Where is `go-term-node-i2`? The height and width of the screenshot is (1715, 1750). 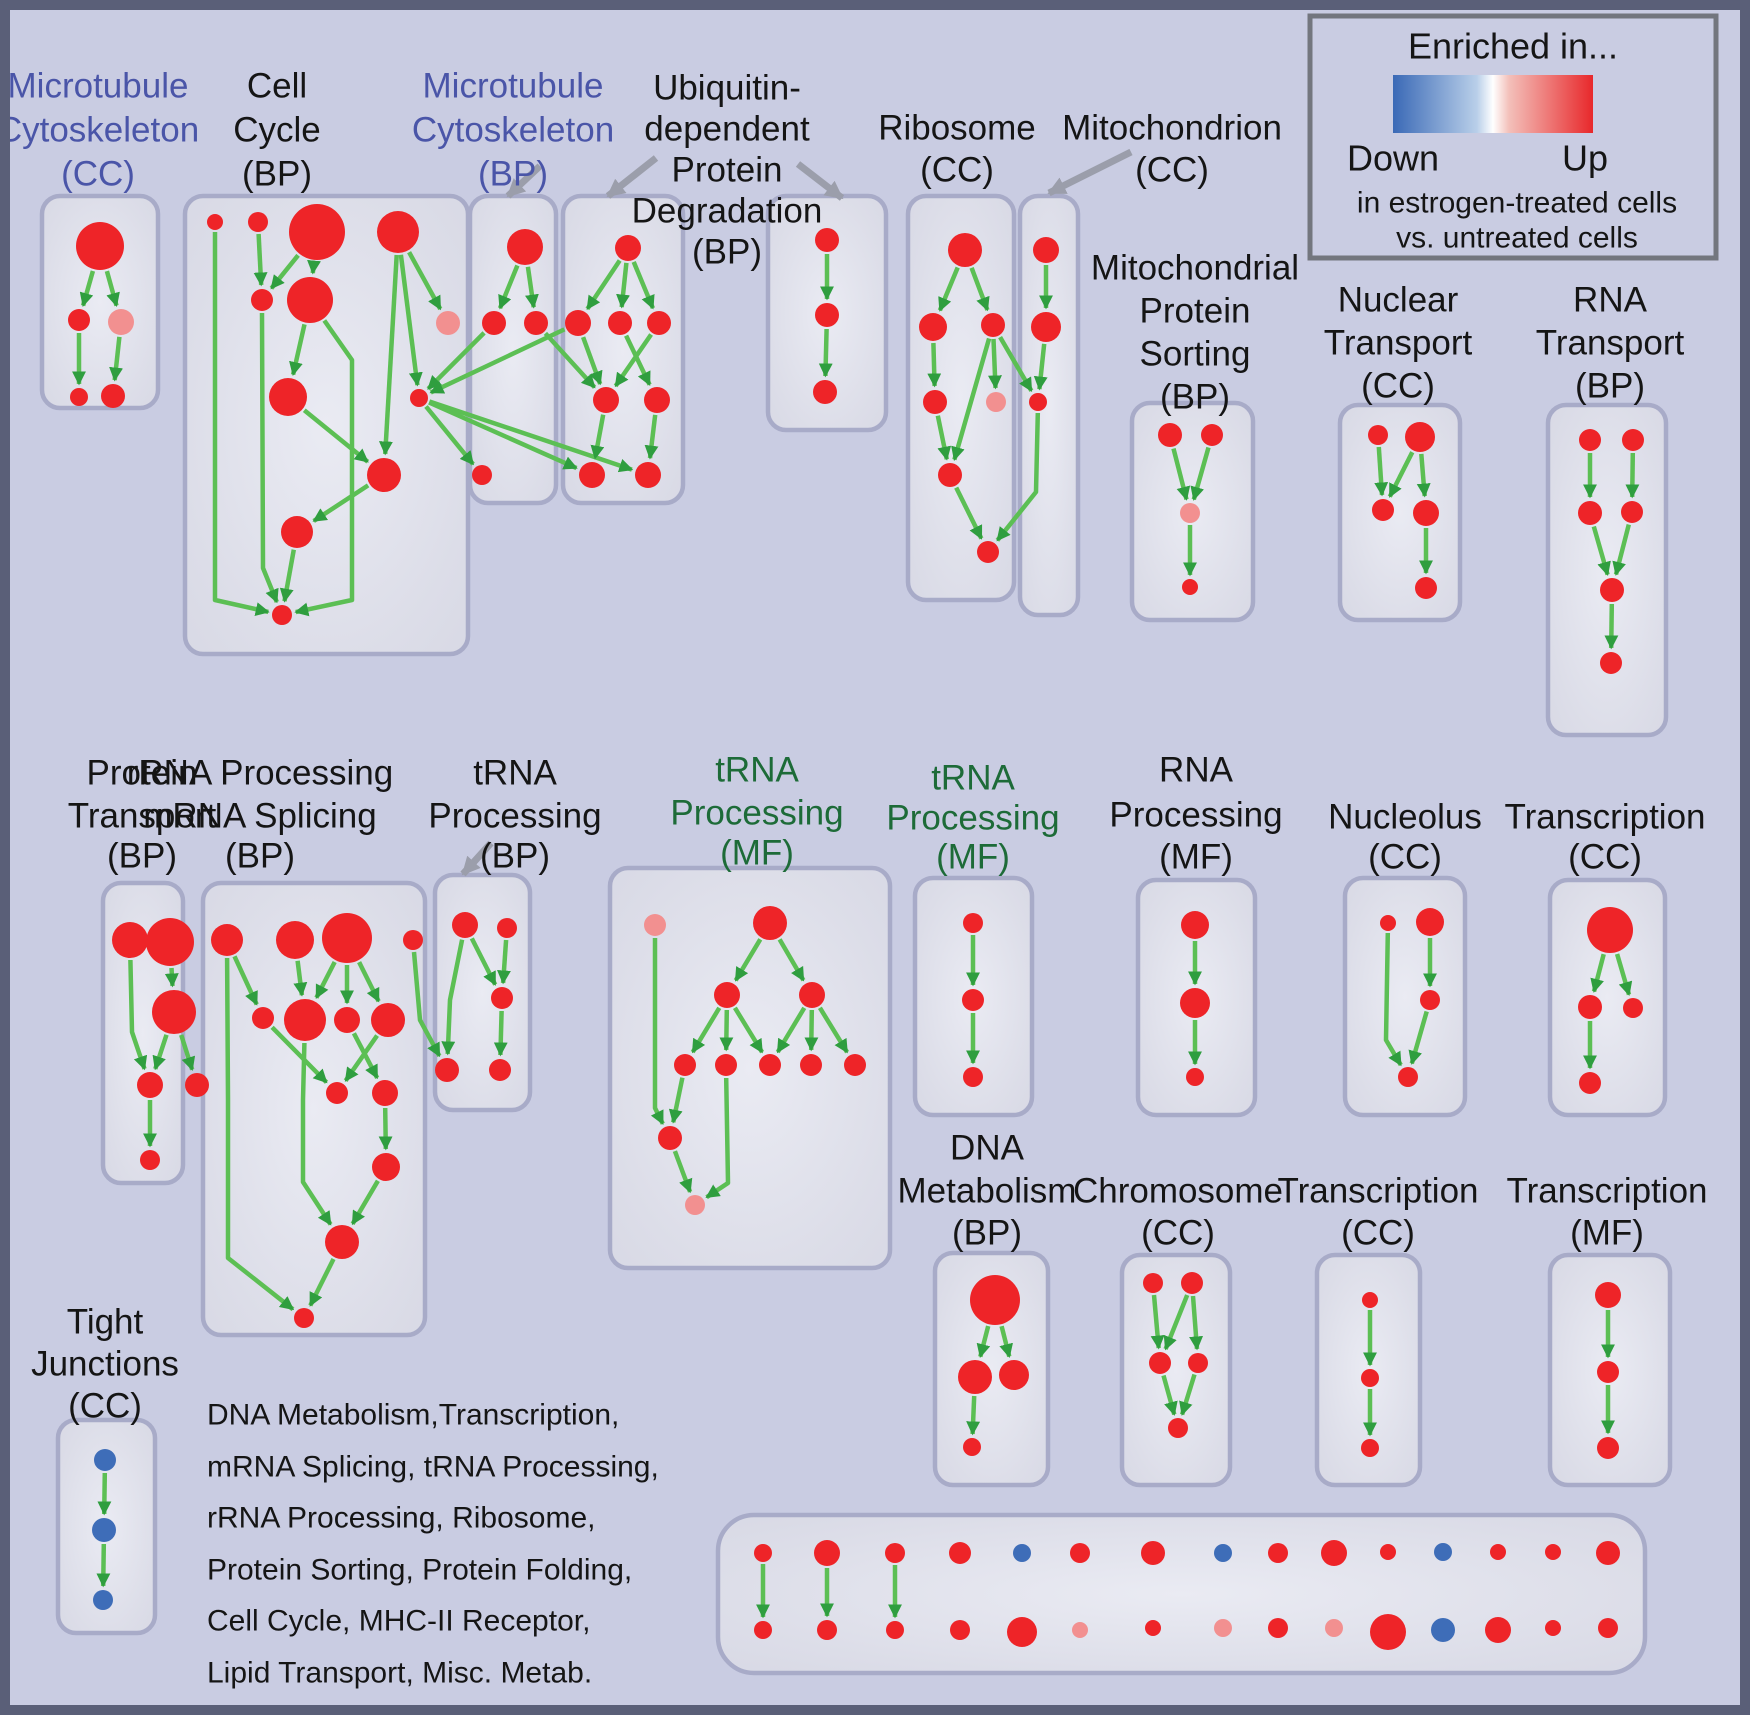 go-term-node-i2 is located at coordinates (1195, 1003).